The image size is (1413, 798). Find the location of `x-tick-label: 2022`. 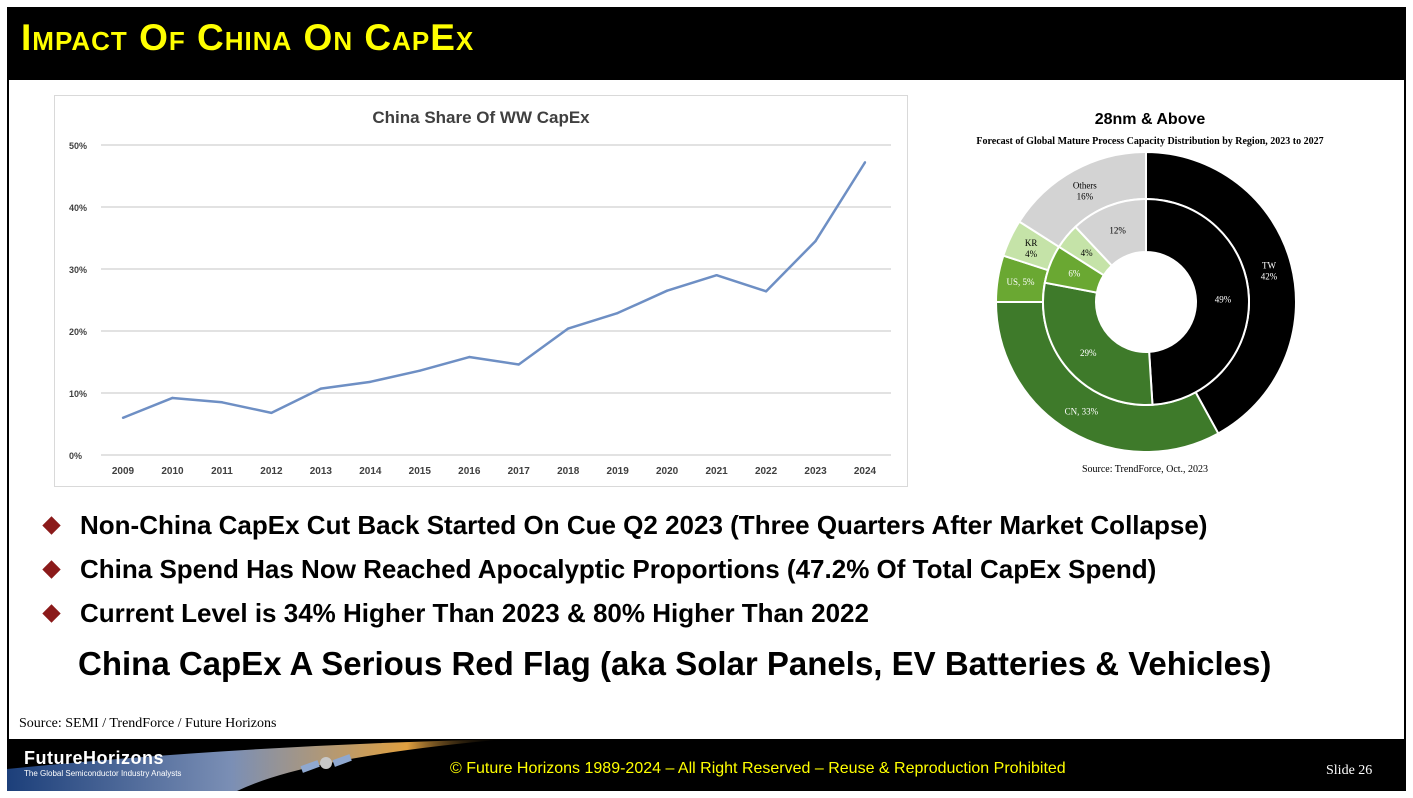

x-tick-label: 2022 is located at coordinates (766, 471).